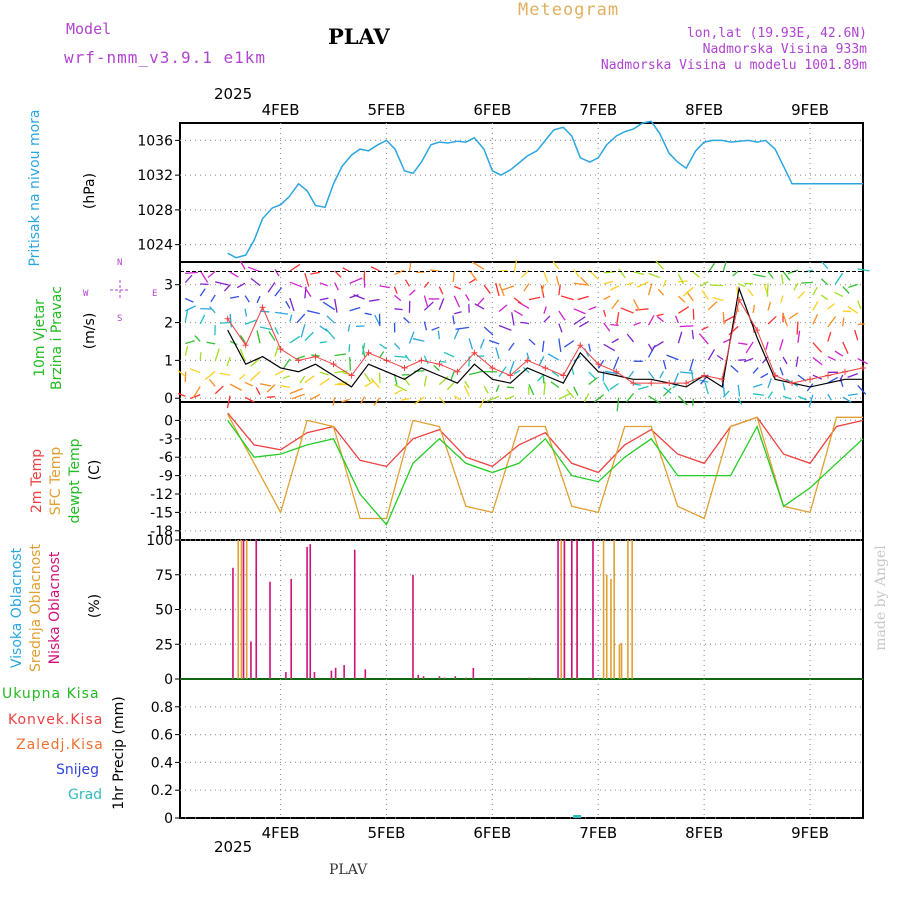  What do you see at coordinates (168, 286) in the screenshot?
I see `ytick-label-wind: 3` at bounding box center [168, 286].